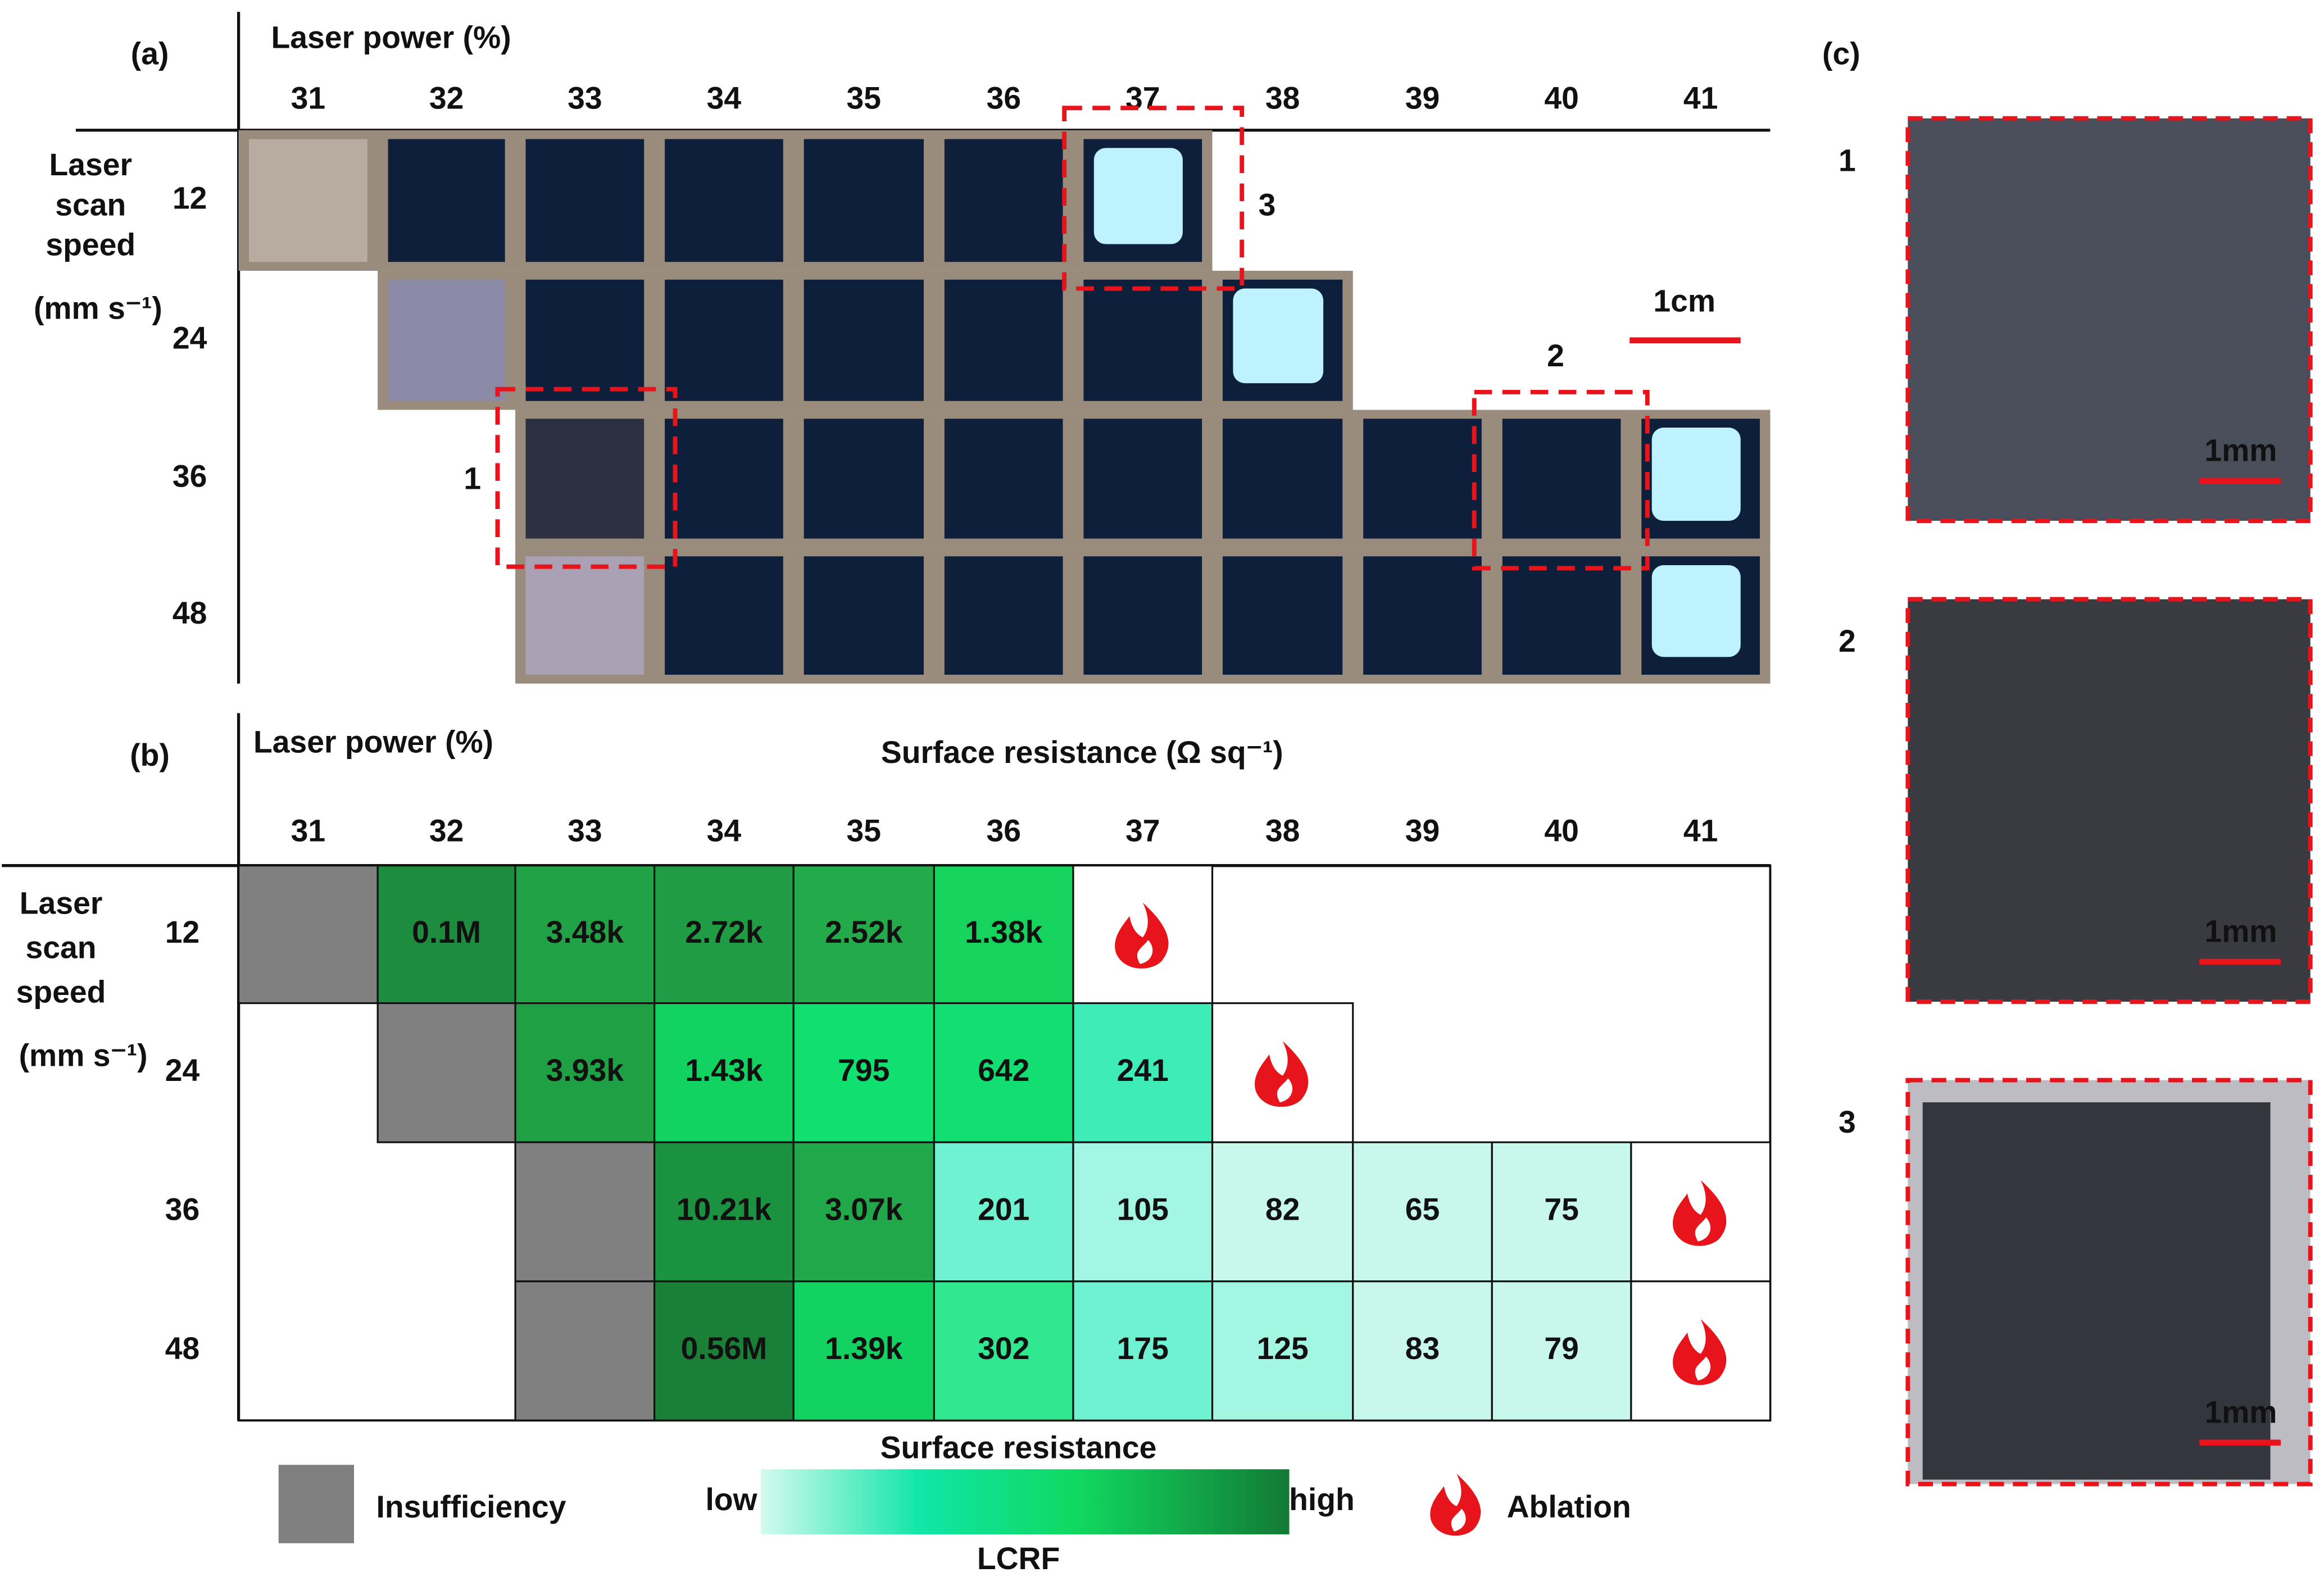 This screenshot has width=2324, height=1586. I want to click on cell-value: 79, so click(1562, 1348).